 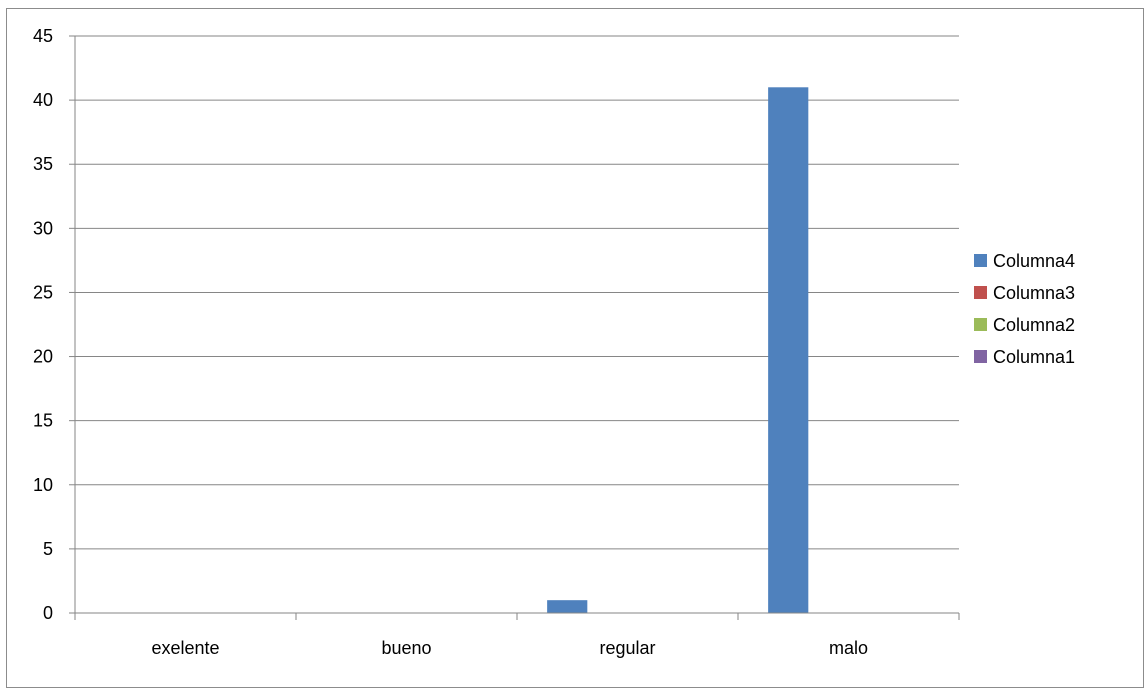 What do you see at coordinates (788, 350) in the screenshot?
I see `bar-Columna4-malo` at bounding box center [788, 350].